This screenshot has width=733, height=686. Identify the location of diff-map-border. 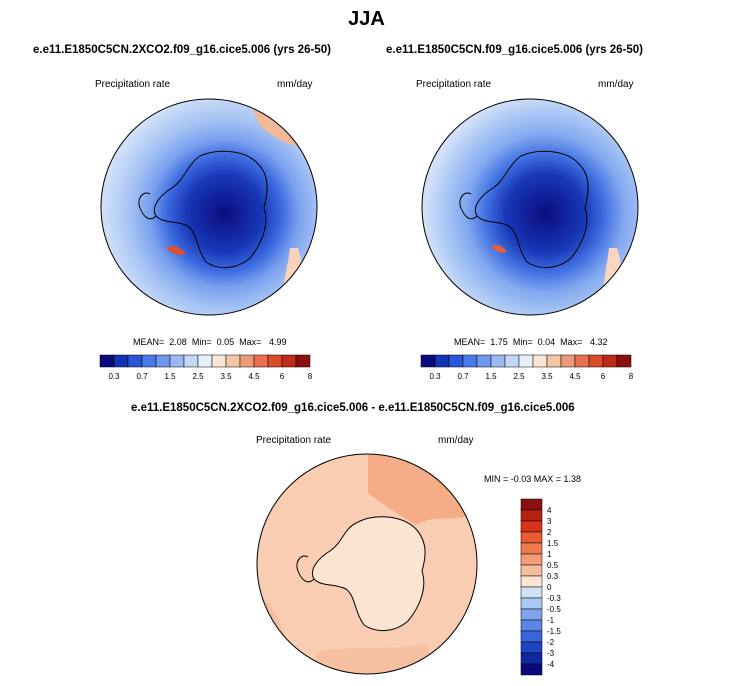
(367, 564).